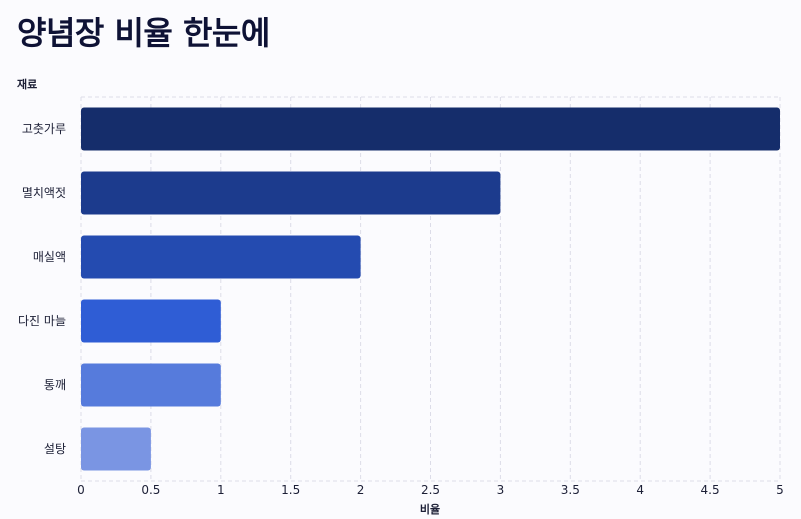 This screenshot has height=519, width=801. I want to click on x-tick-label: 1, so click(221, 490).